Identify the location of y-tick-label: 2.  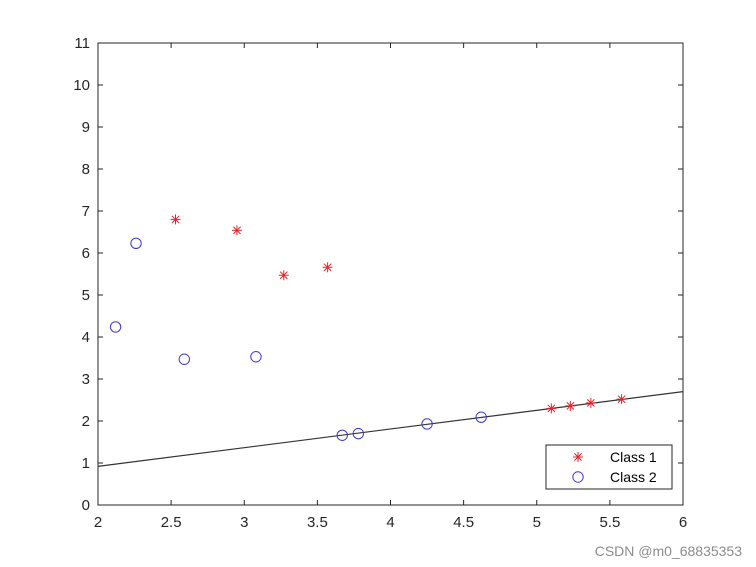
(86, 421).